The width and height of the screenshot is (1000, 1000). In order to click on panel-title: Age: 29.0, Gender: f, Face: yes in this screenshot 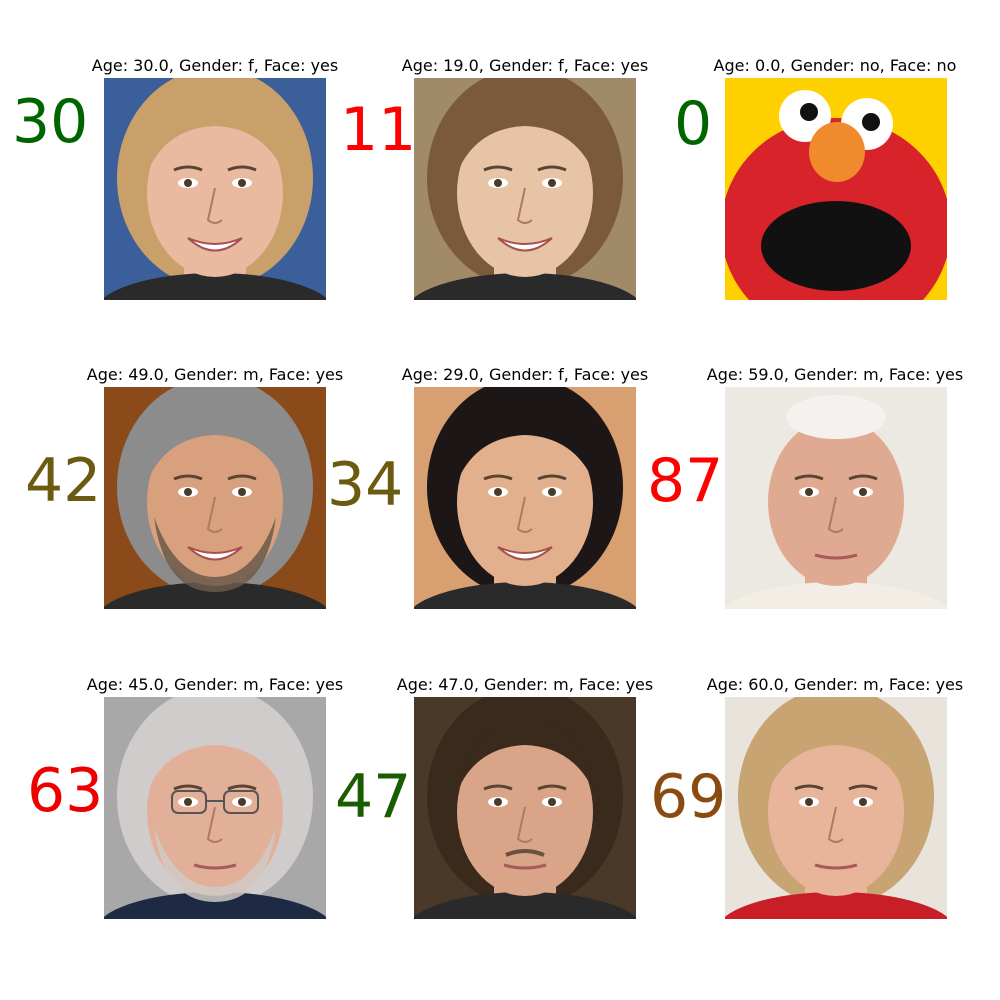, I will do `click(525, 374)`.